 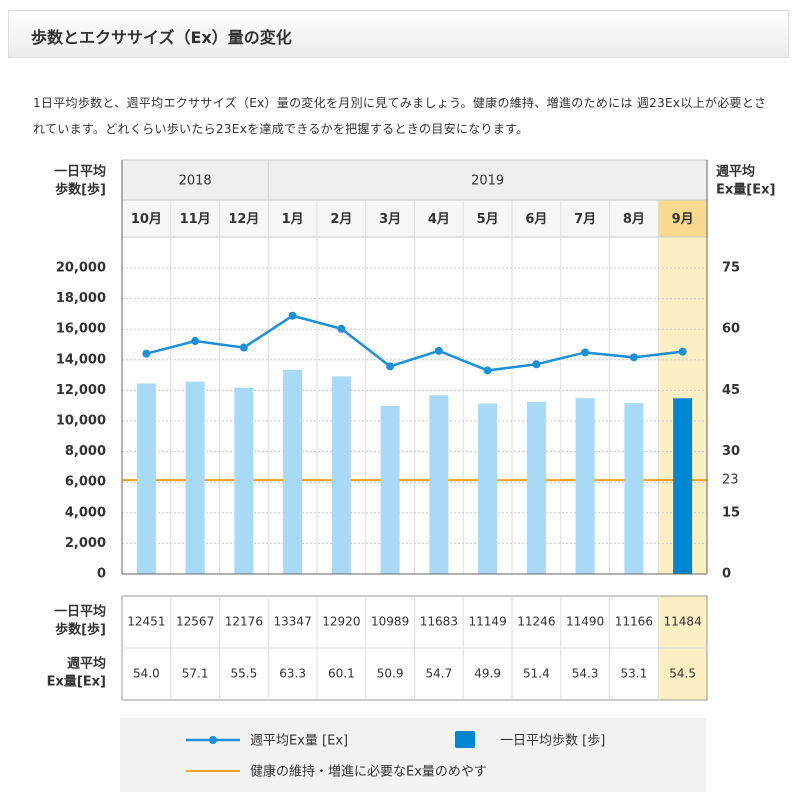 What do you see at coordinates (439, 219) in the screenshot?
I see `x-tick-label: 4月` at bounding box center [439, 219].